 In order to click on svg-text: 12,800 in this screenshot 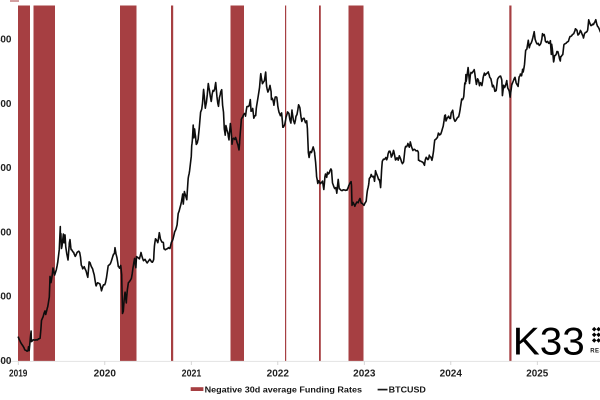, I will do `click(6, 232)`.